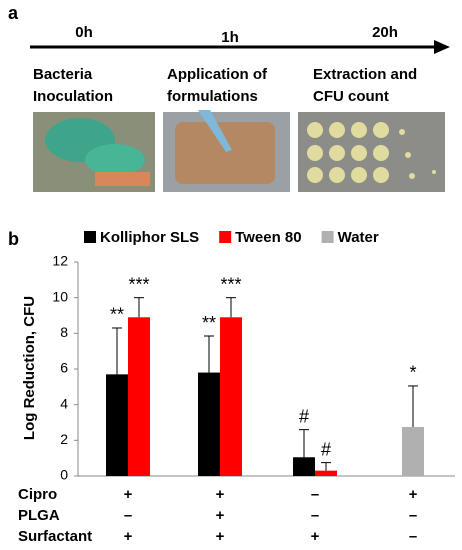  I want to click on step-label: Bacteria, so click(63, 74).